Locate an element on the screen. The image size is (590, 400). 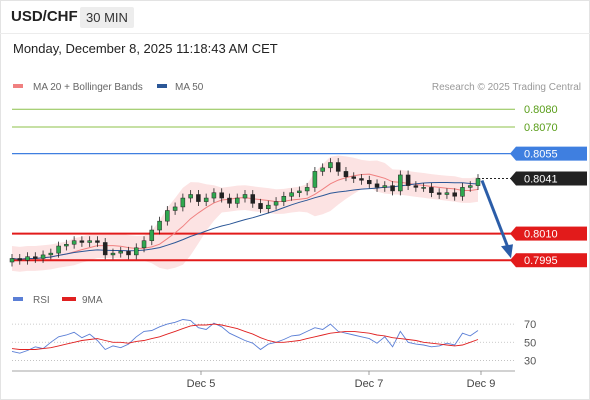
rsi-tick-label: 50 is located at coordinates (530, 343).